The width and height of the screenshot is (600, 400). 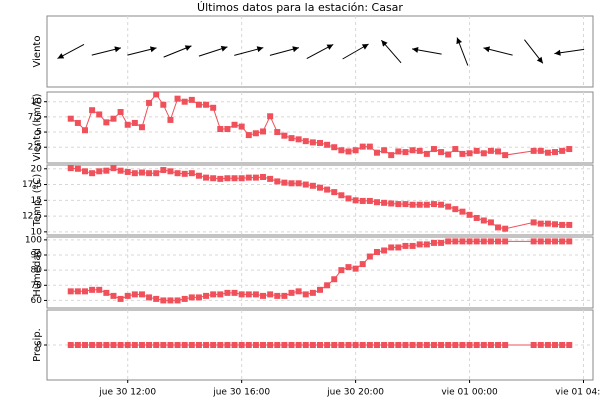 What do you see at coordinates (241, 393) in the screenshot?
I see `x-tick-label: jue 30 16:00` at bounding box center [241, 393].